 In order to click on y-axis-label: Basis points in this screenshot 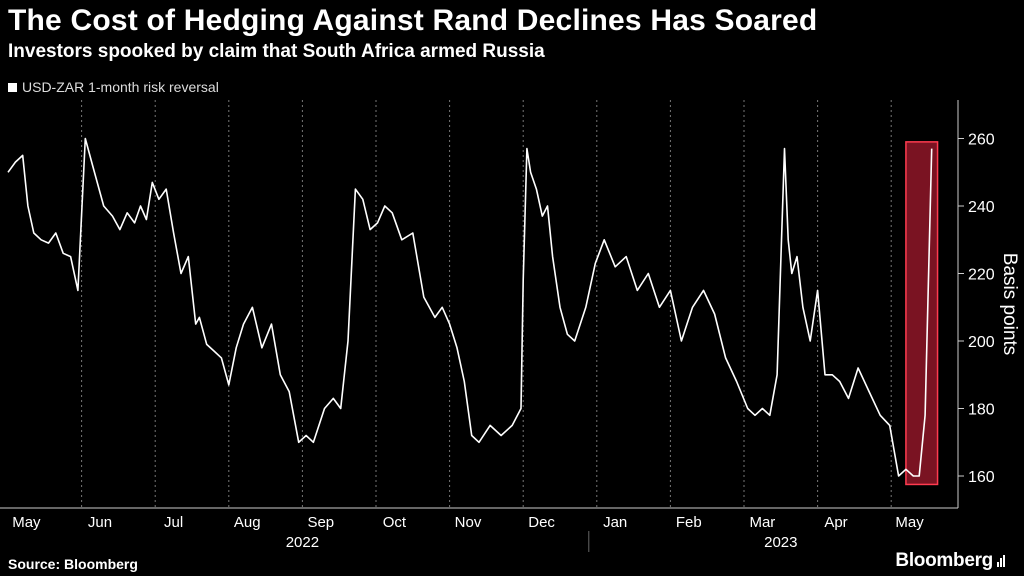, I will do `click(1009, 304)`.